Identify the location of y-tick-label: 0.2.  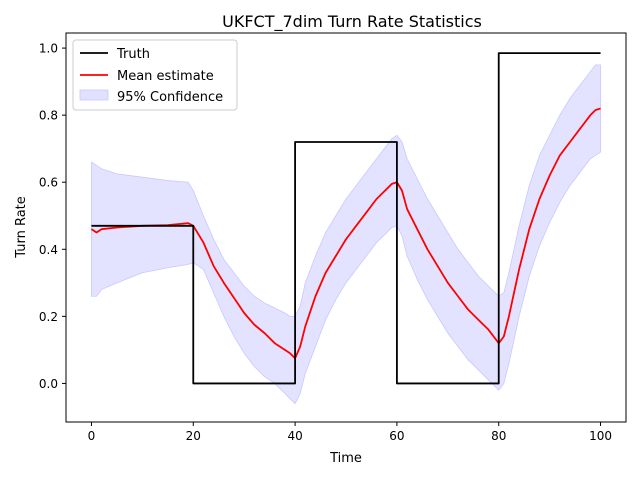
(48, 317).